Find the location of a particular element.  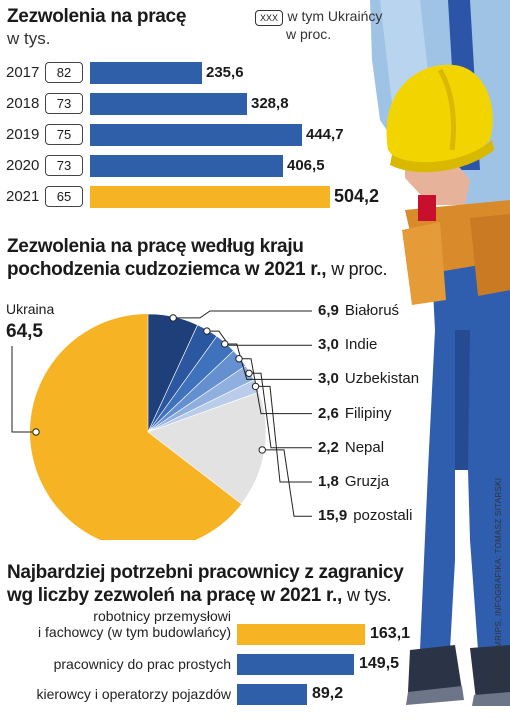

pie-value: 6,9 is located at coordinates (328, 310).